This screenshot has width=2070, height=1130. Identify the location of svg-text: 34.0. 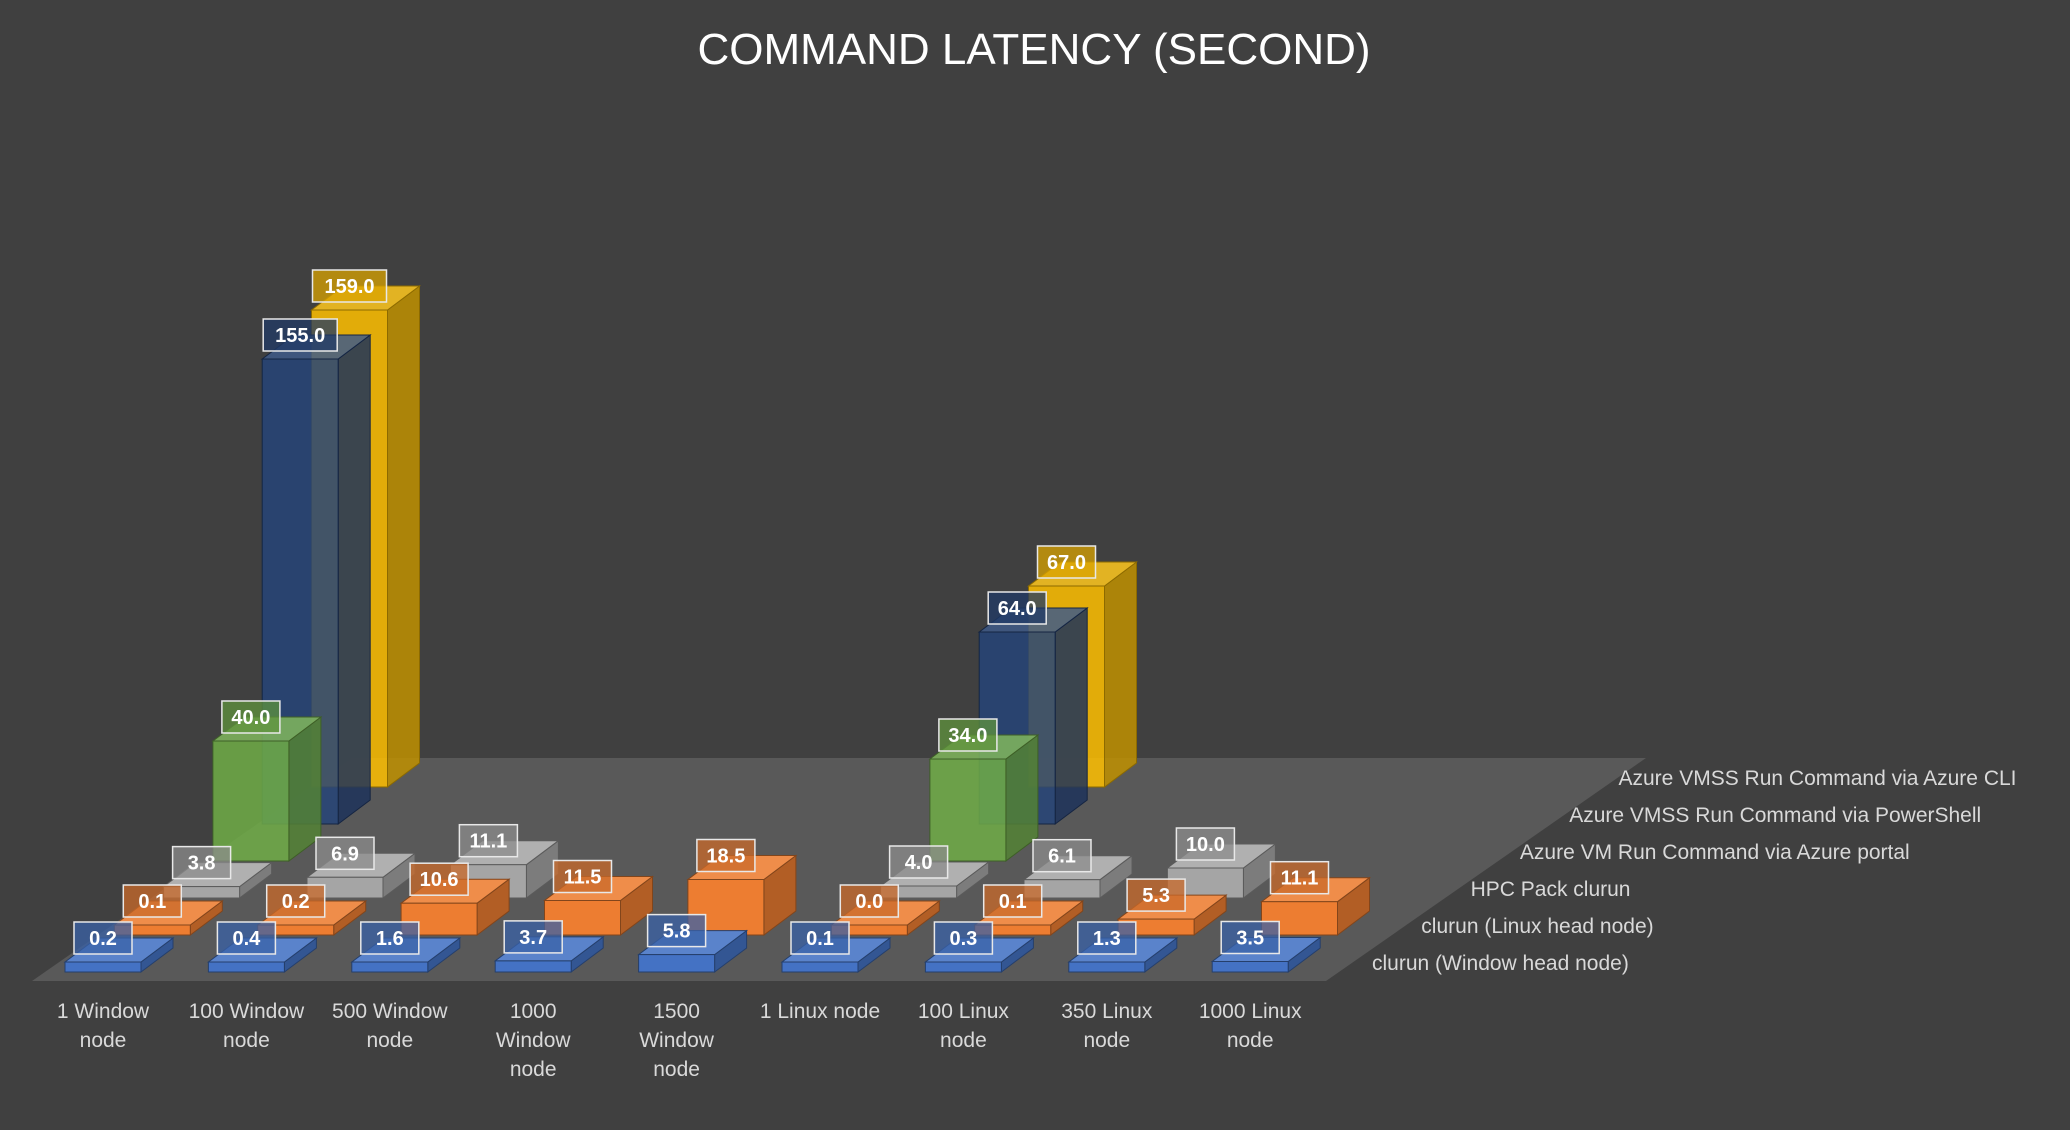
(967, 736).